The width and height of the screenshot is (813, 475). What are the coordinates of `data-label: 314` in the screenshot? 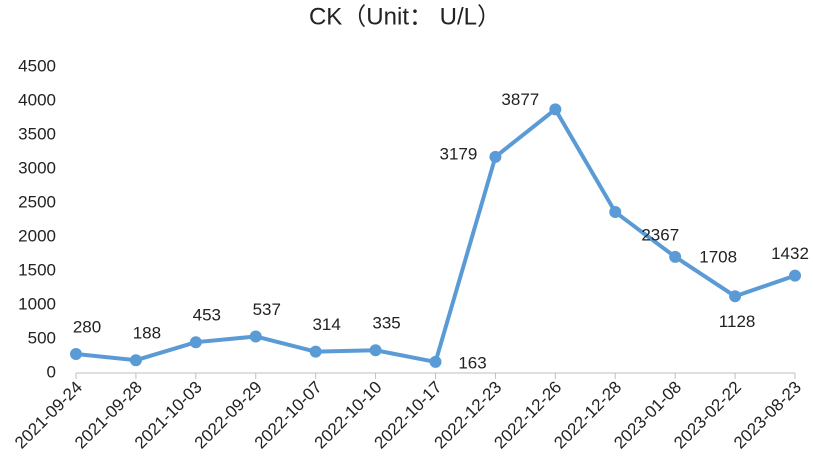 It's located at (326, 324).